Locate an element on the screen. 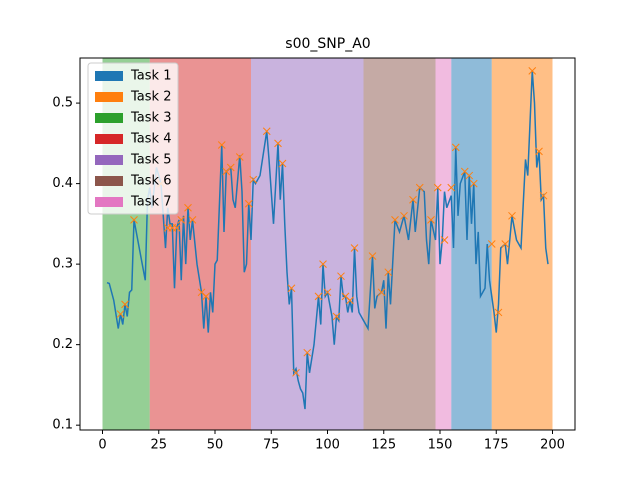 The height and width of the screenshot is (484, 640). x-tick-label: 150 is located at coordinates (440, 445).